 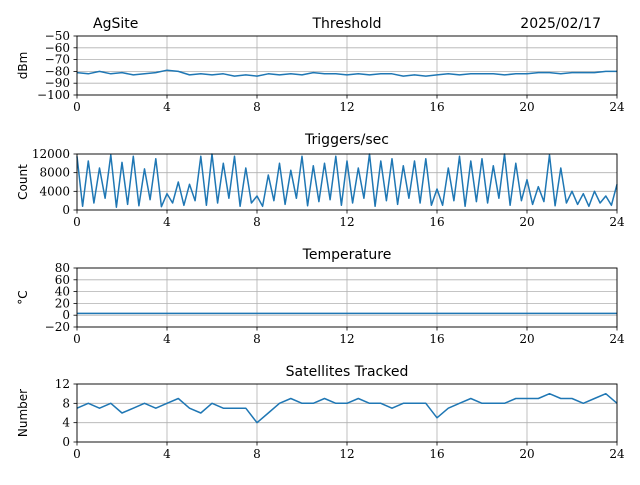 I want to click on triggers-y-tick-label: 0, so click(x=66, y=210).